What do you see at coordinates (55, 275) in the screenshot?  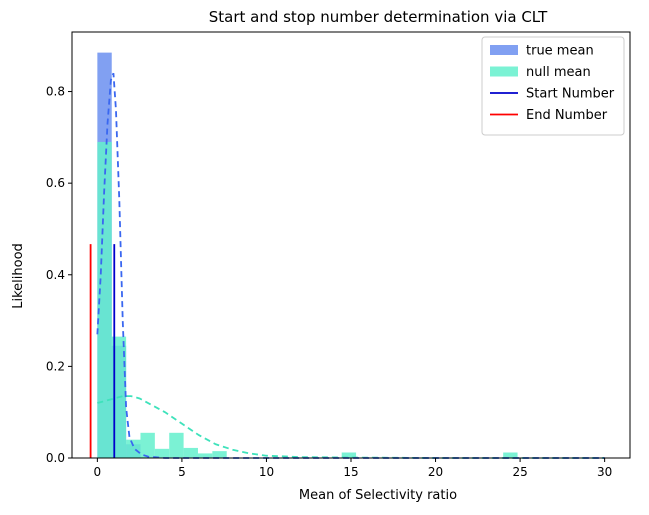 I see `y-tick-label: 0.4` at bounding box center [55, 275].